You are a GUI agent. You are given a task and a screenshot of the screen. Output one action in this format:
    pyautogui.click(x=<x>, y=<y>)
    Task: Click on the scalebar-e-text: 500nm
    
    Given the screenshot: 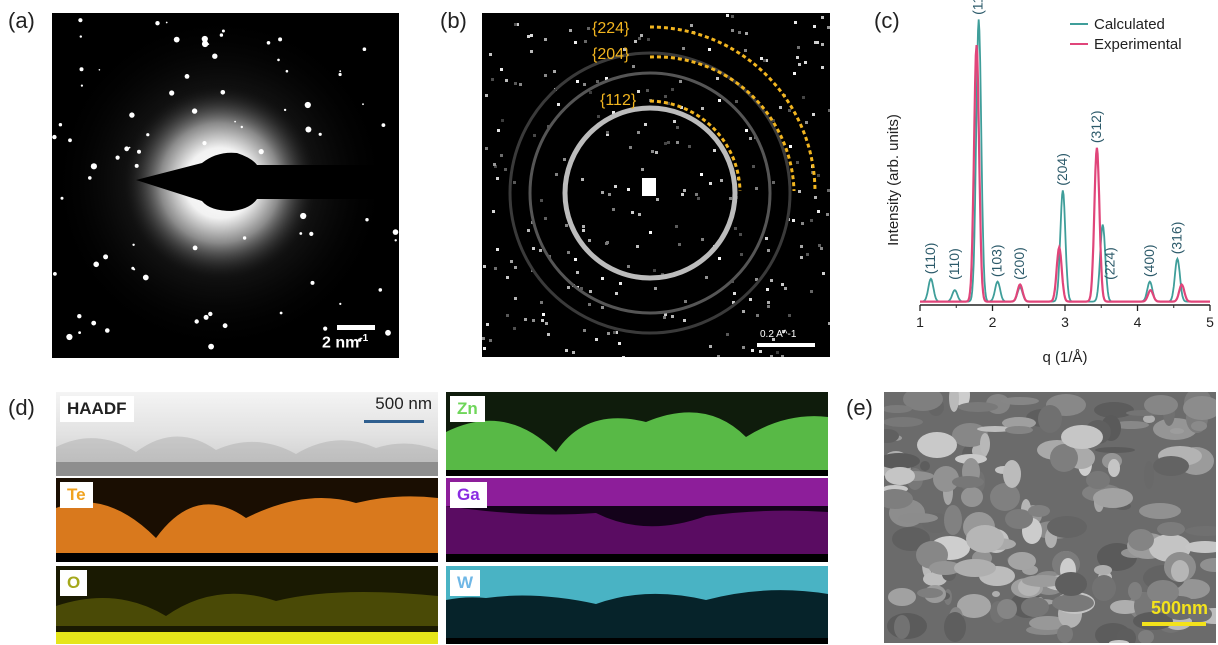 What is the action you would take?
    pyautogui.click(x=1179, y=608)
    